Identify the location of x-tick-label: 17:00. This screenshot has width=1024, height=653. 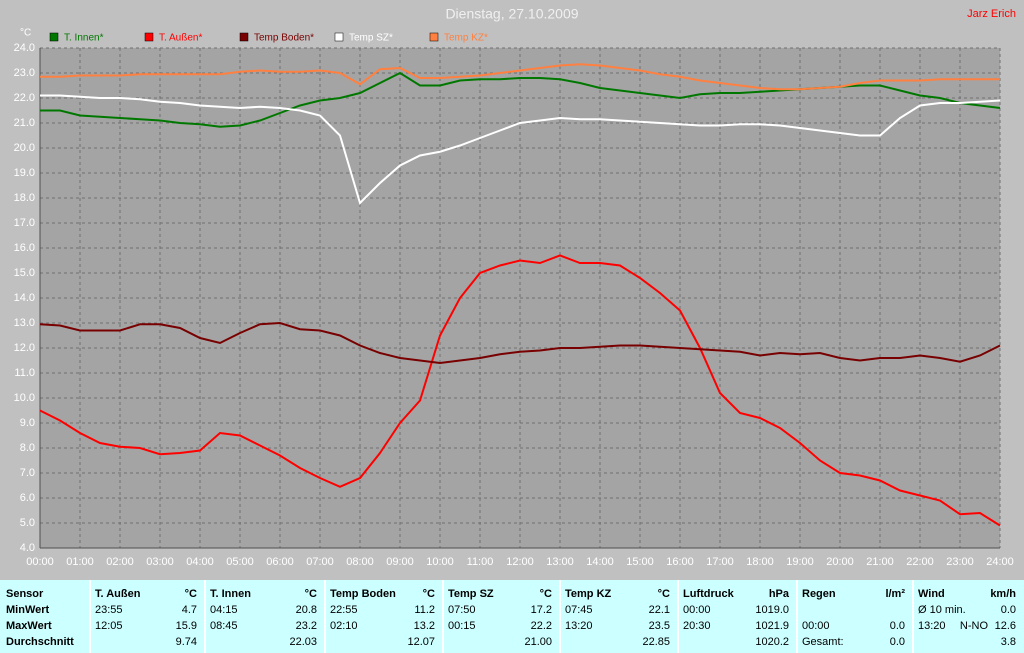
(720, 562).